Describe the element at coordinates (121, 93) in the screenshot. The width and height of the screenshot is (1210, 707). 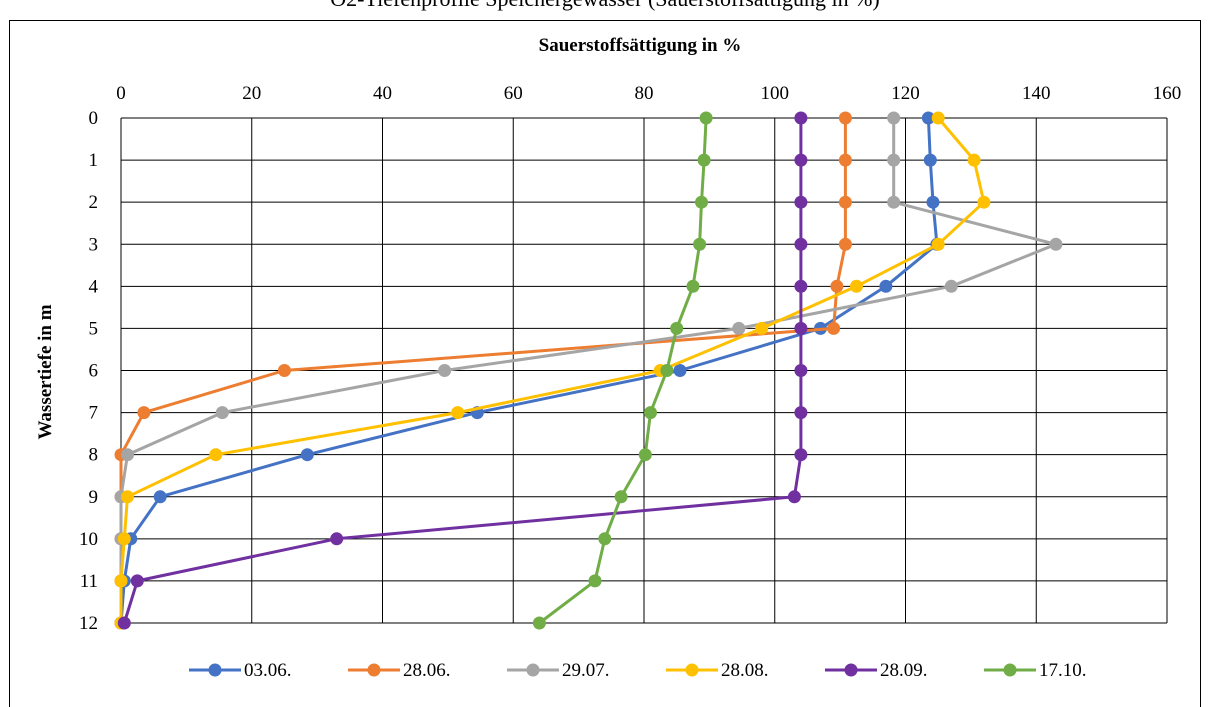
I see `x-tick-label: 0` at that location.